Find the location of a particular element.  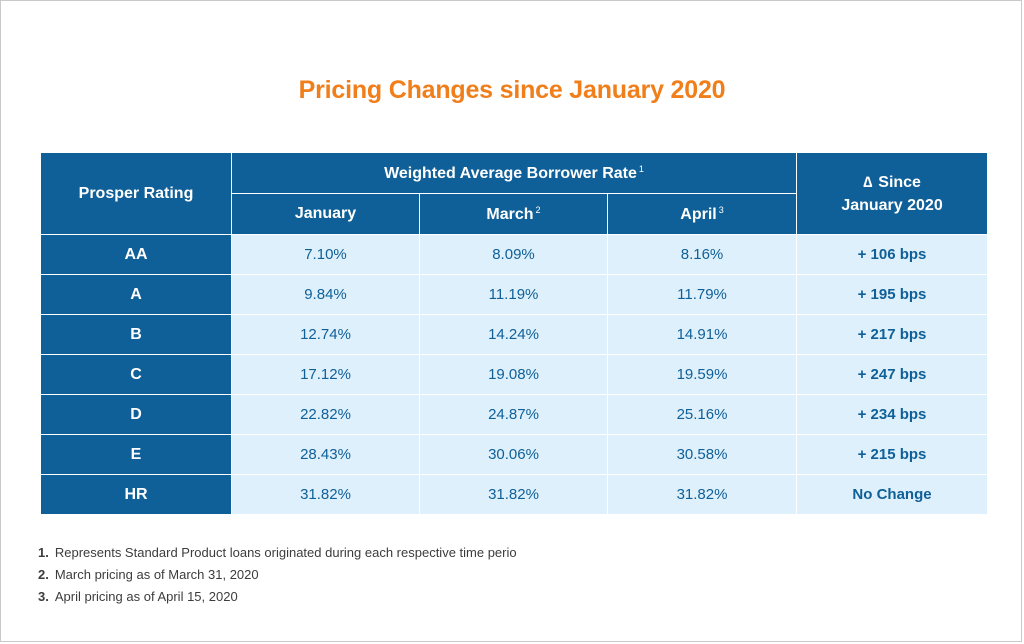

january-rate-cell: 12.74% is located at coordinates (325, 334).